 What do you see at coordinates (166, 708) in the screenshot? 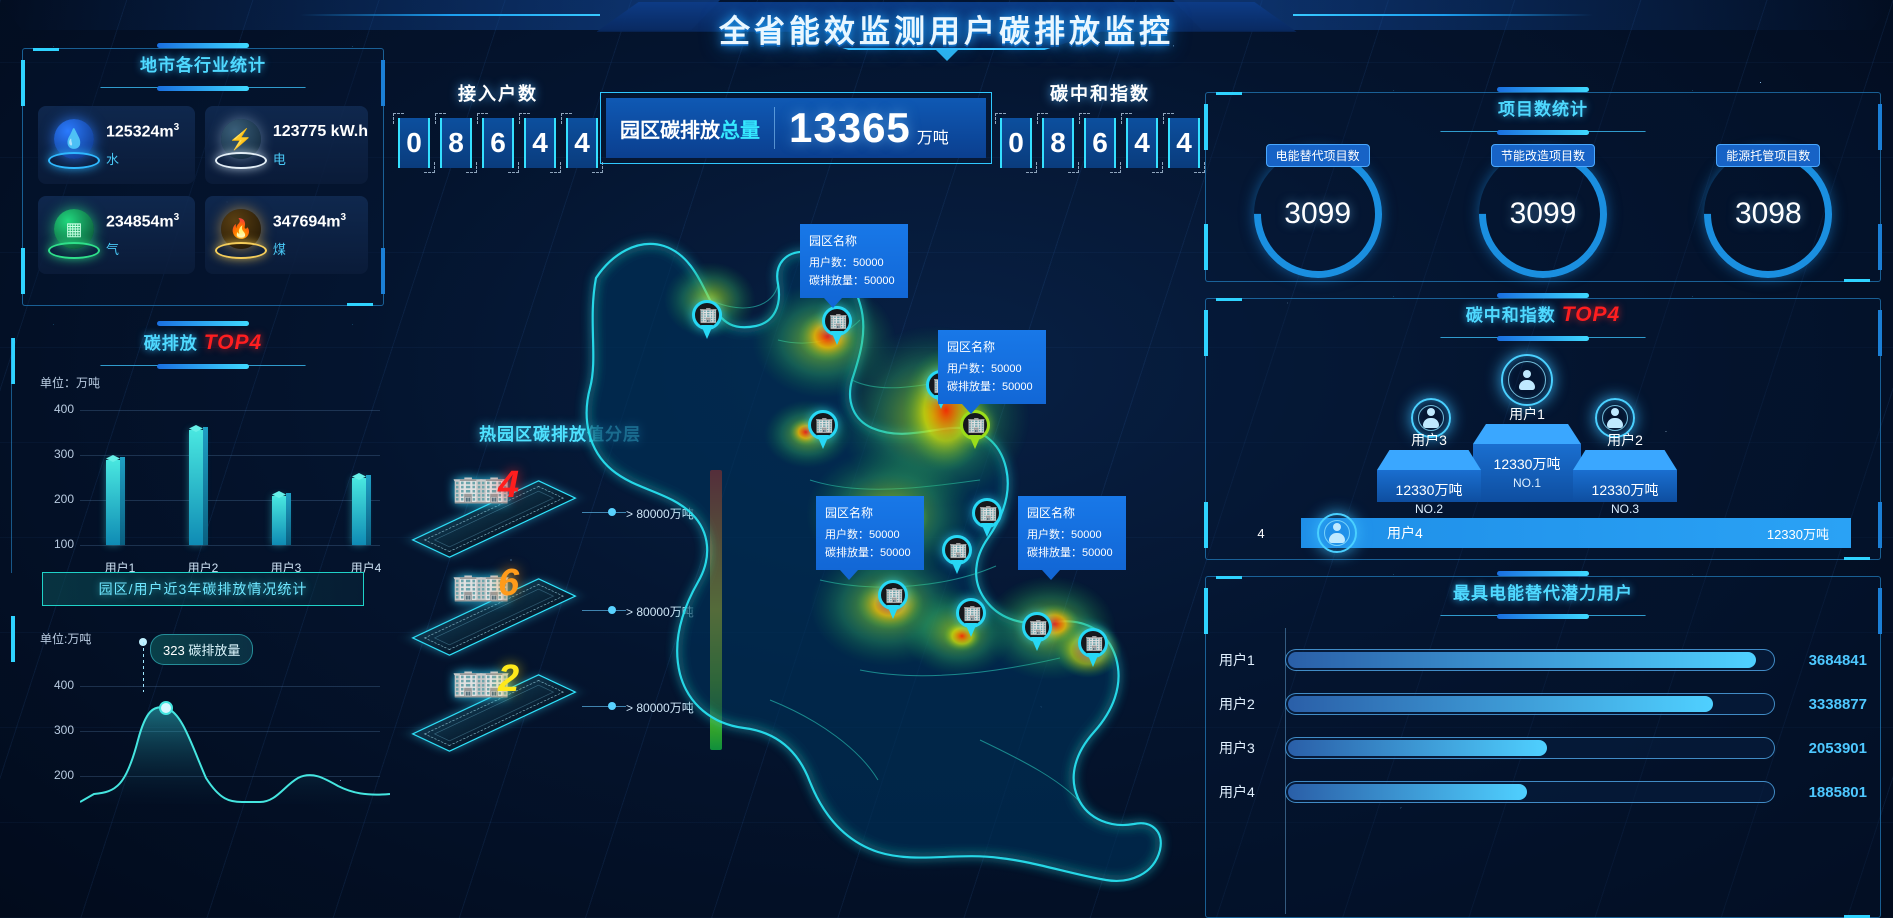
I see `area-active-point` at bounding box center [166, 708].